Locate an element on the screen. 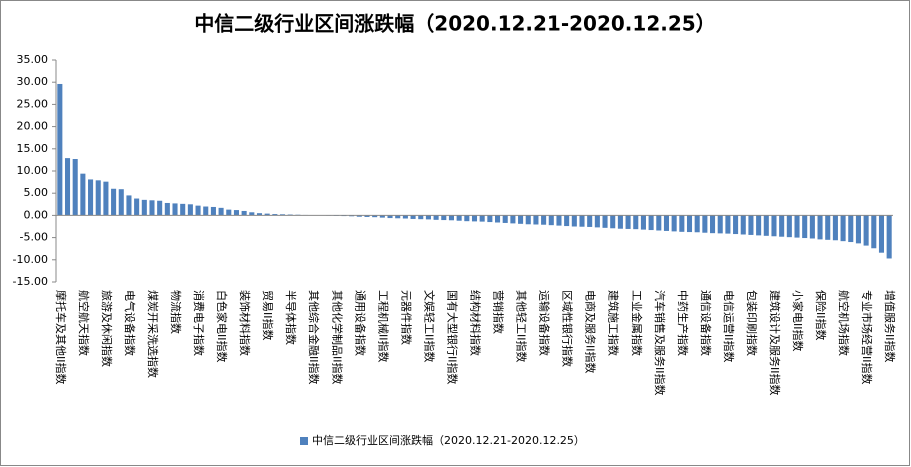 Image resolution: width=911 pixels, height=467 pixels. x-tick-label: 其他化学制品II指数 is located at coordinates (337, 337).